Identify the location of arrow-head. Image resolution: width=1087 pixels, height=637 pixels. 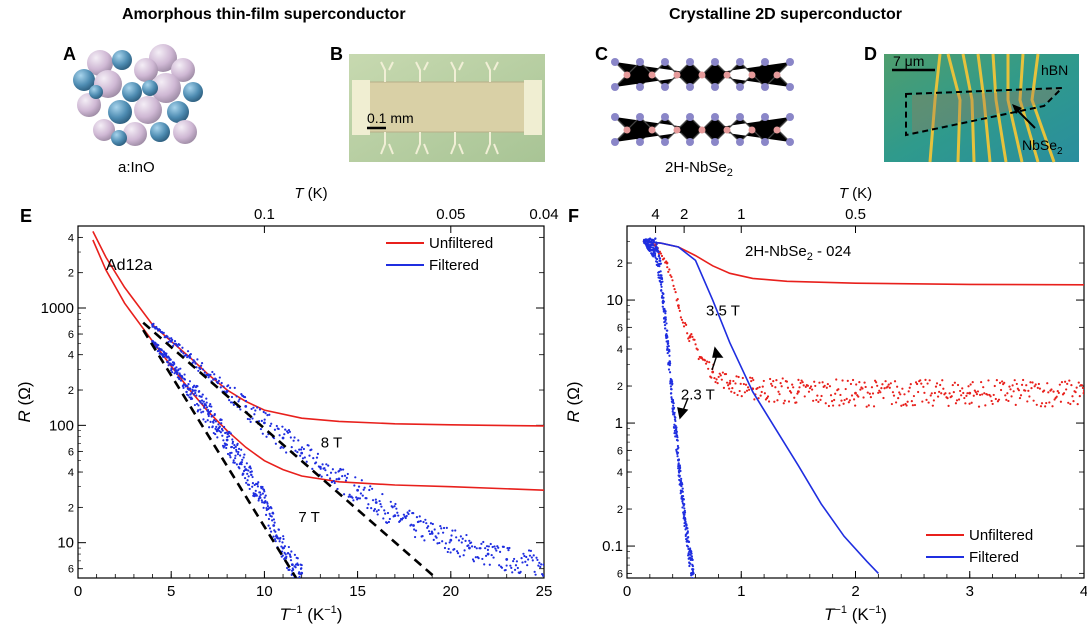
(718, 352).